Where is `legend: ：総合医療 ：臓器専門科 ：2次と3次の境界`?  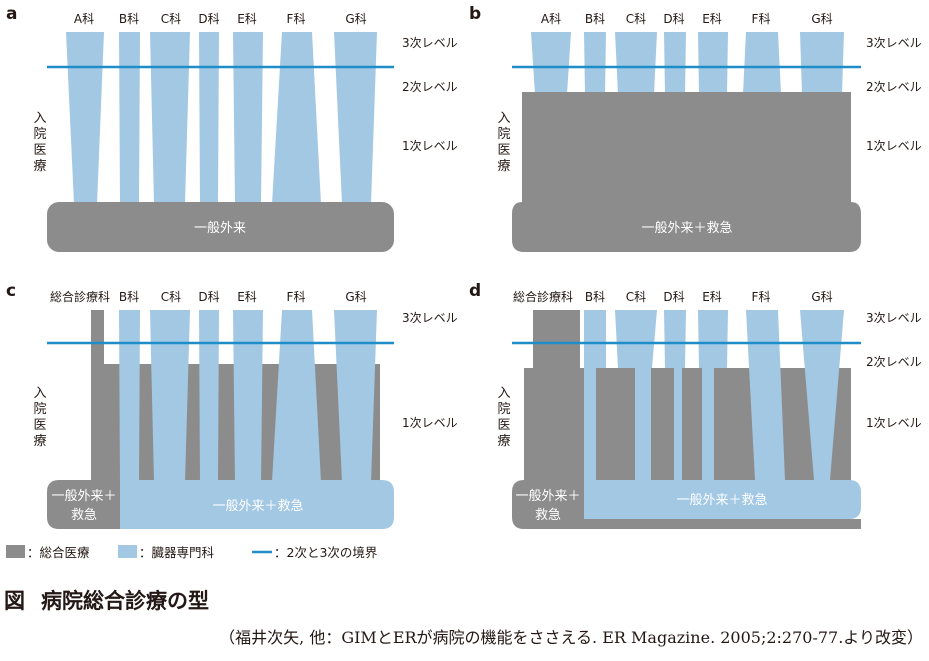 legend: ：総合医療 ：臓器専門科 ：2次と3次の境界 is located at coordinates (192, 552).